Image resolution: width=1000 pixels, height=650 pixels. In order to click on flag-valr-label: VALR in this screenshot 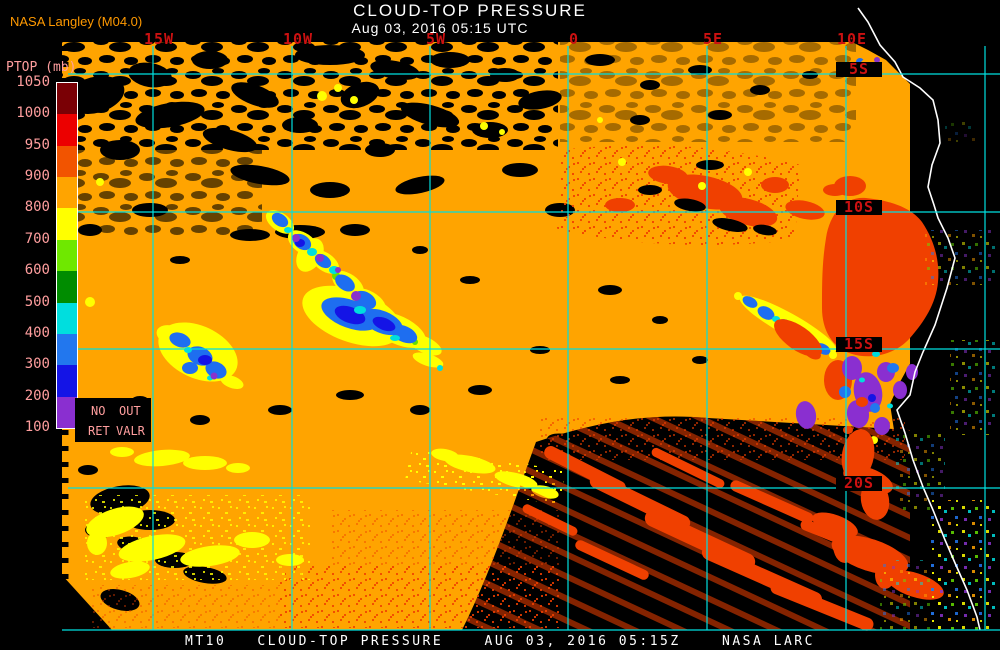, I will do `click(130, 431)`.